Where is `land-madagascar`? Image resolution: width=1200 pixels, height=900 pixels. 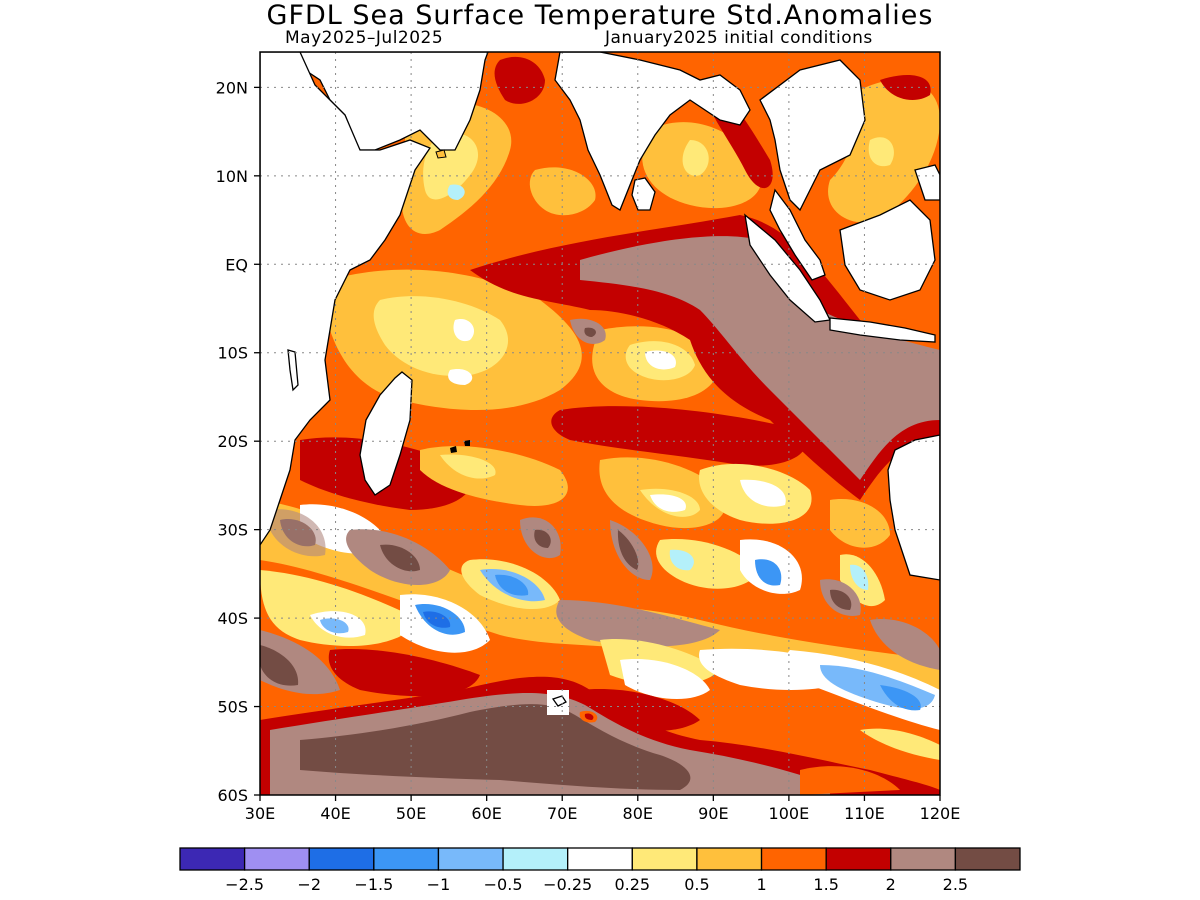
land-madagascar is located at coordinates (386, 433).